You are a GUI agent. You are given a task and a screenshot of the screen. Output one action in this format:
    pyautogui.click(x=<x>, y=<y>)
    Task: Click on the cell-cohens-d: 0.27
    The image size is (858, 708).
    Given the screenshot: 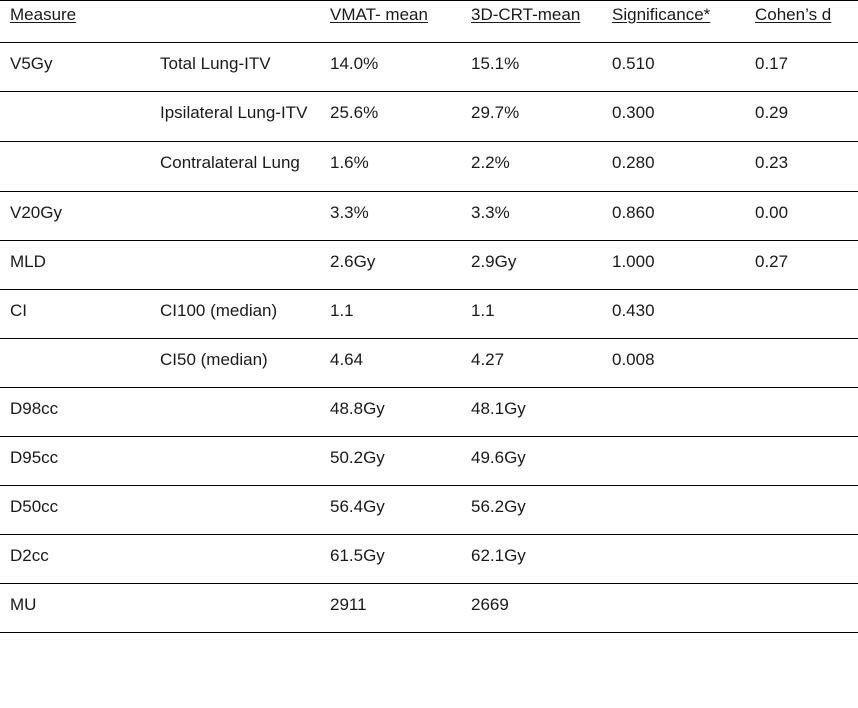 What is the action you would take?
    pyautogui.click(x=772, y=261)
    